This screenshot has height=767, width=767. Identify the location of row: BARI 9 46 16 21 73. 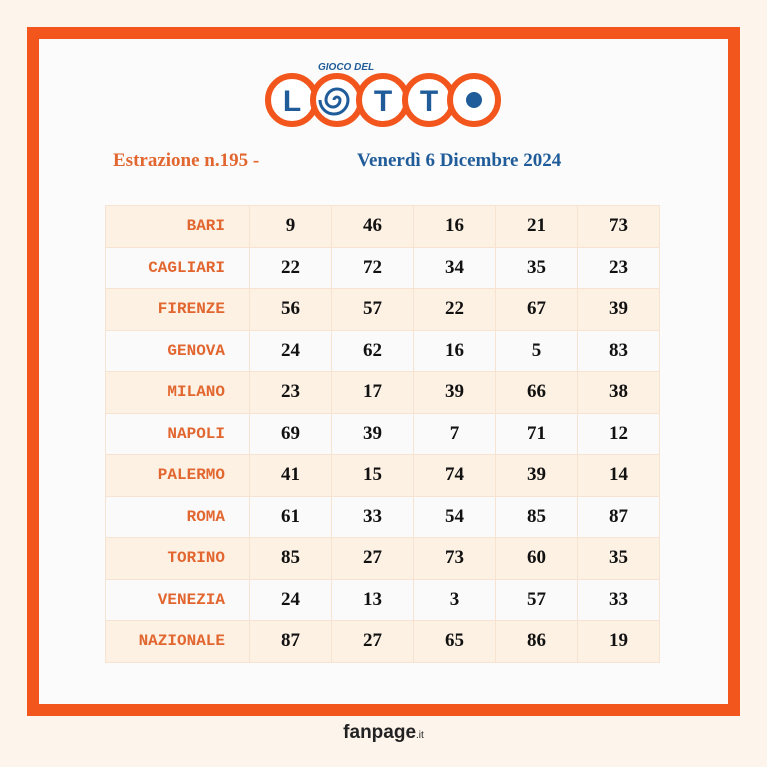
(382, 226).